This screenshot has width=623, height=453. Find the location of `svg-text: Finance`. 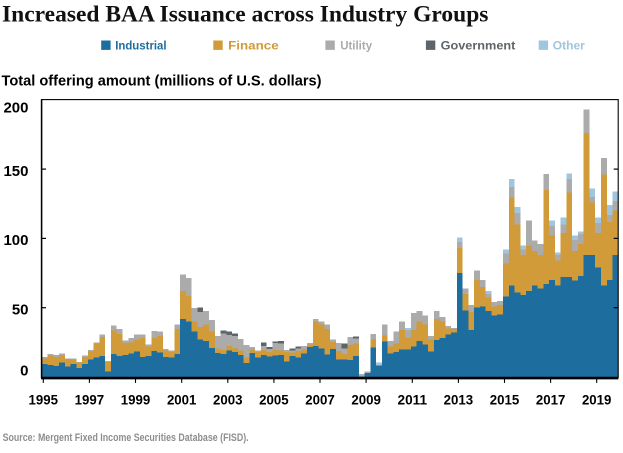

svg-text: Finance is located at coordinates (253, 46).